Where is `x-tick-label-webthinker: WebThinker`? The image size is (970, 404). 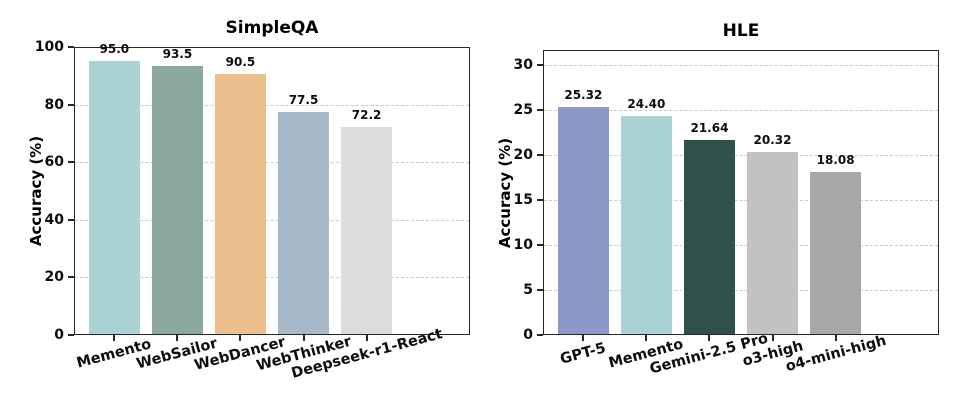 x-tick-label-webthinker: WebThinker is located at coordinates (303, 354).